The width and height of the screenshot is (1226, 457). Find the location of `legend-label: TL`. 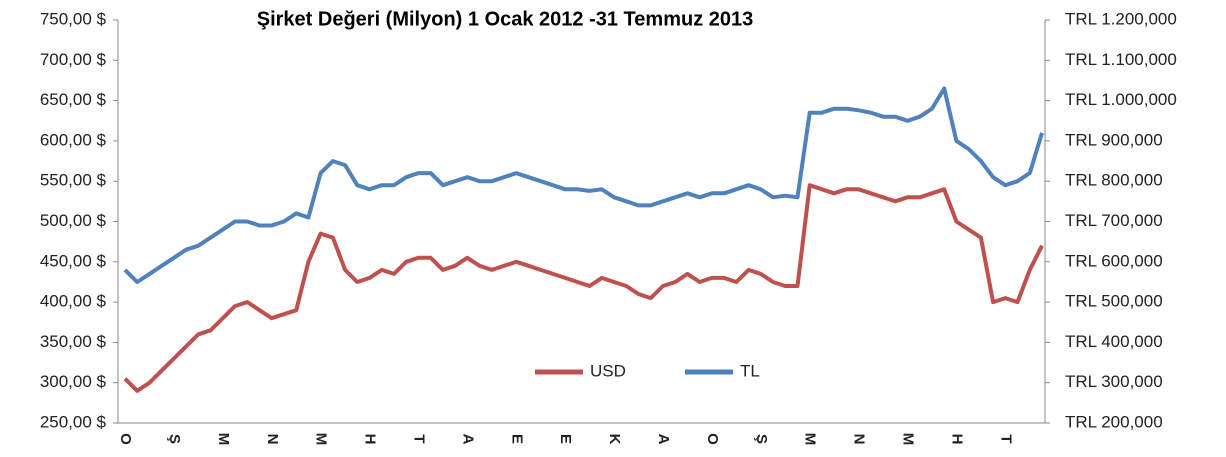

legend-label: TL is located at coordinates (750, 370).